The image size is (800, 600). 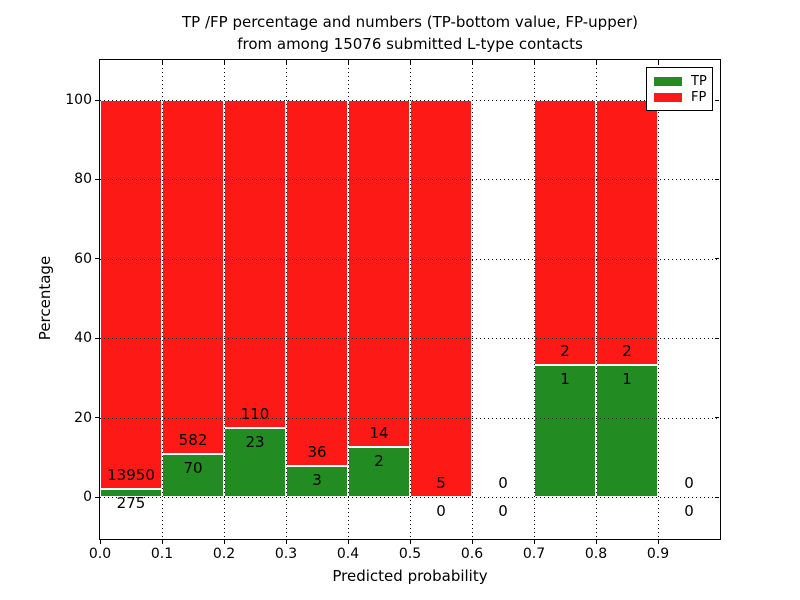 What do you see at coordinates (441, 483) in the screenshot?
I see `fp-count-label: 5` at bounding box center [441, 483].